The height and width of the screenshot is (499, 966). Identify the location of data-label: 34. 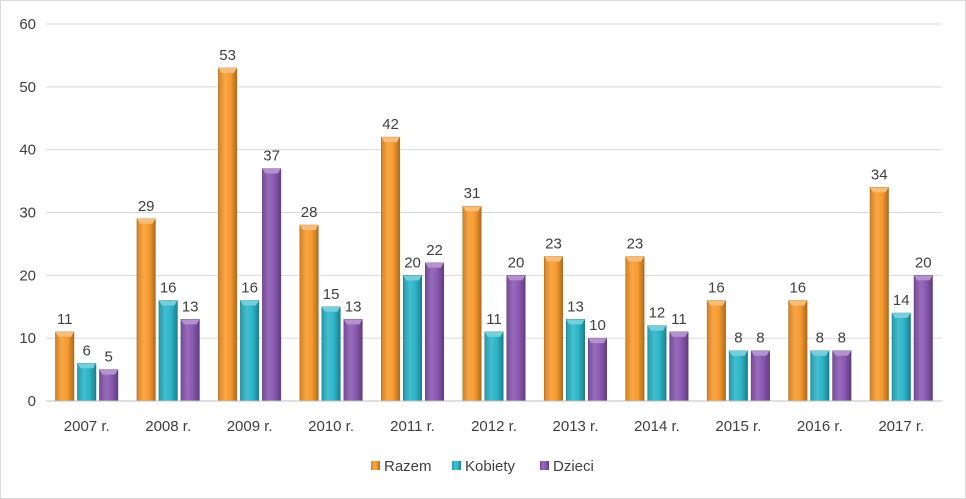
(879, 174).